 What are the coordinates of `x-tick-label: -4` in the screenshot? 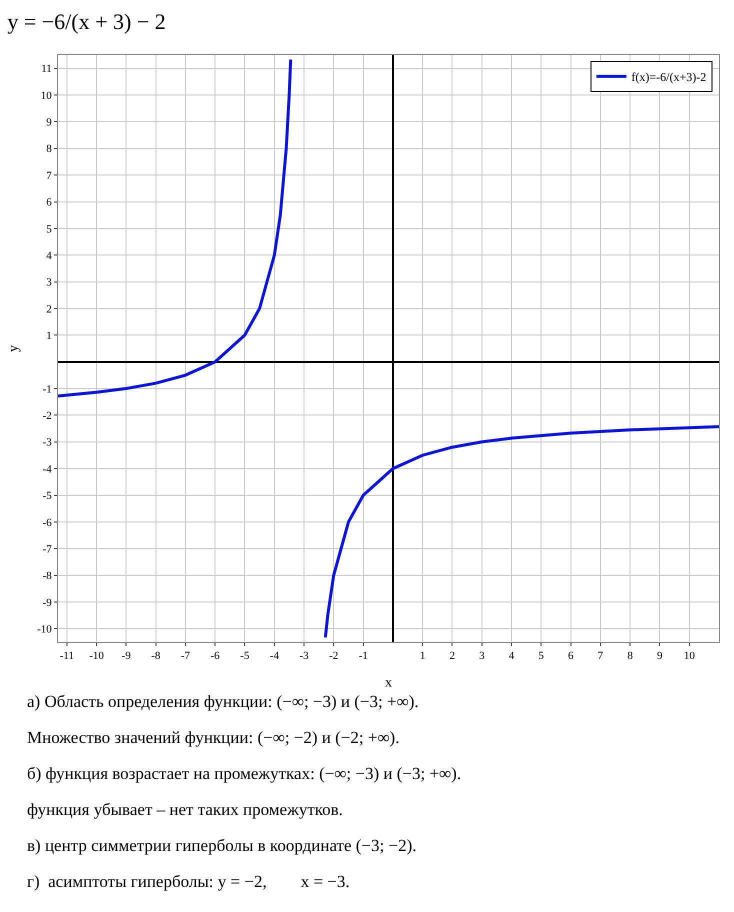 It's located at (275, 656).